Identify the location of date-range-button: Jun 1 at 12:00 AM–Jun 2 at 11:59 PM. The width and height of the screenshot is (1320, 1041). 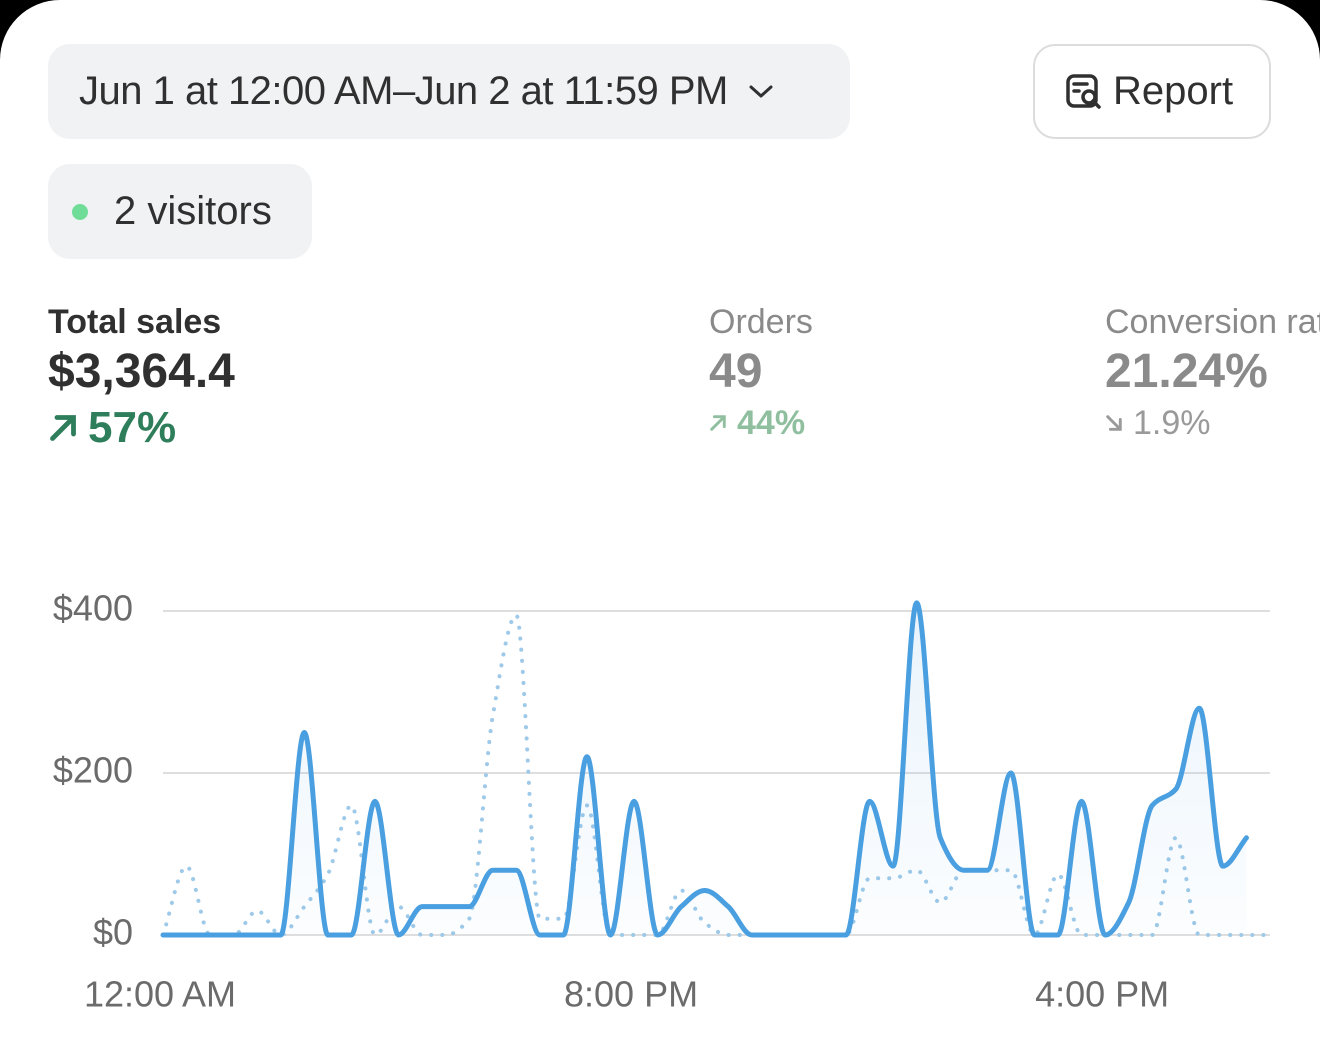
(449, 91).